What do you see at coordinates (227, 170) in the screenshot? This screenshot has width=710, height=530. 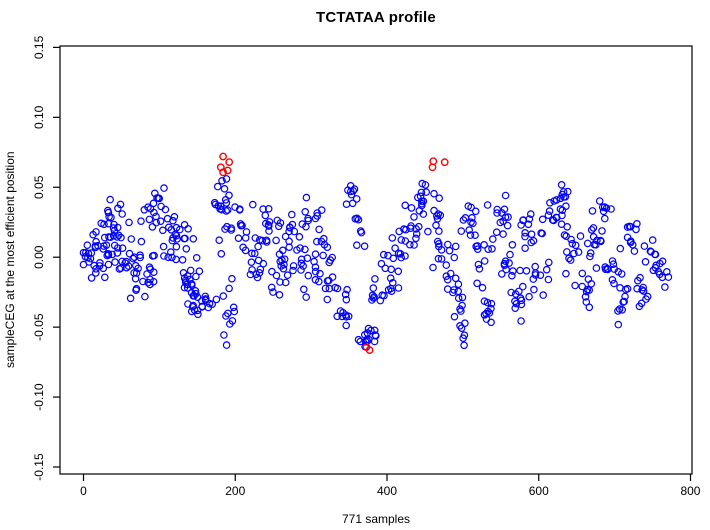 I see `highlighted-data-point` at bounding box center [227, 170].